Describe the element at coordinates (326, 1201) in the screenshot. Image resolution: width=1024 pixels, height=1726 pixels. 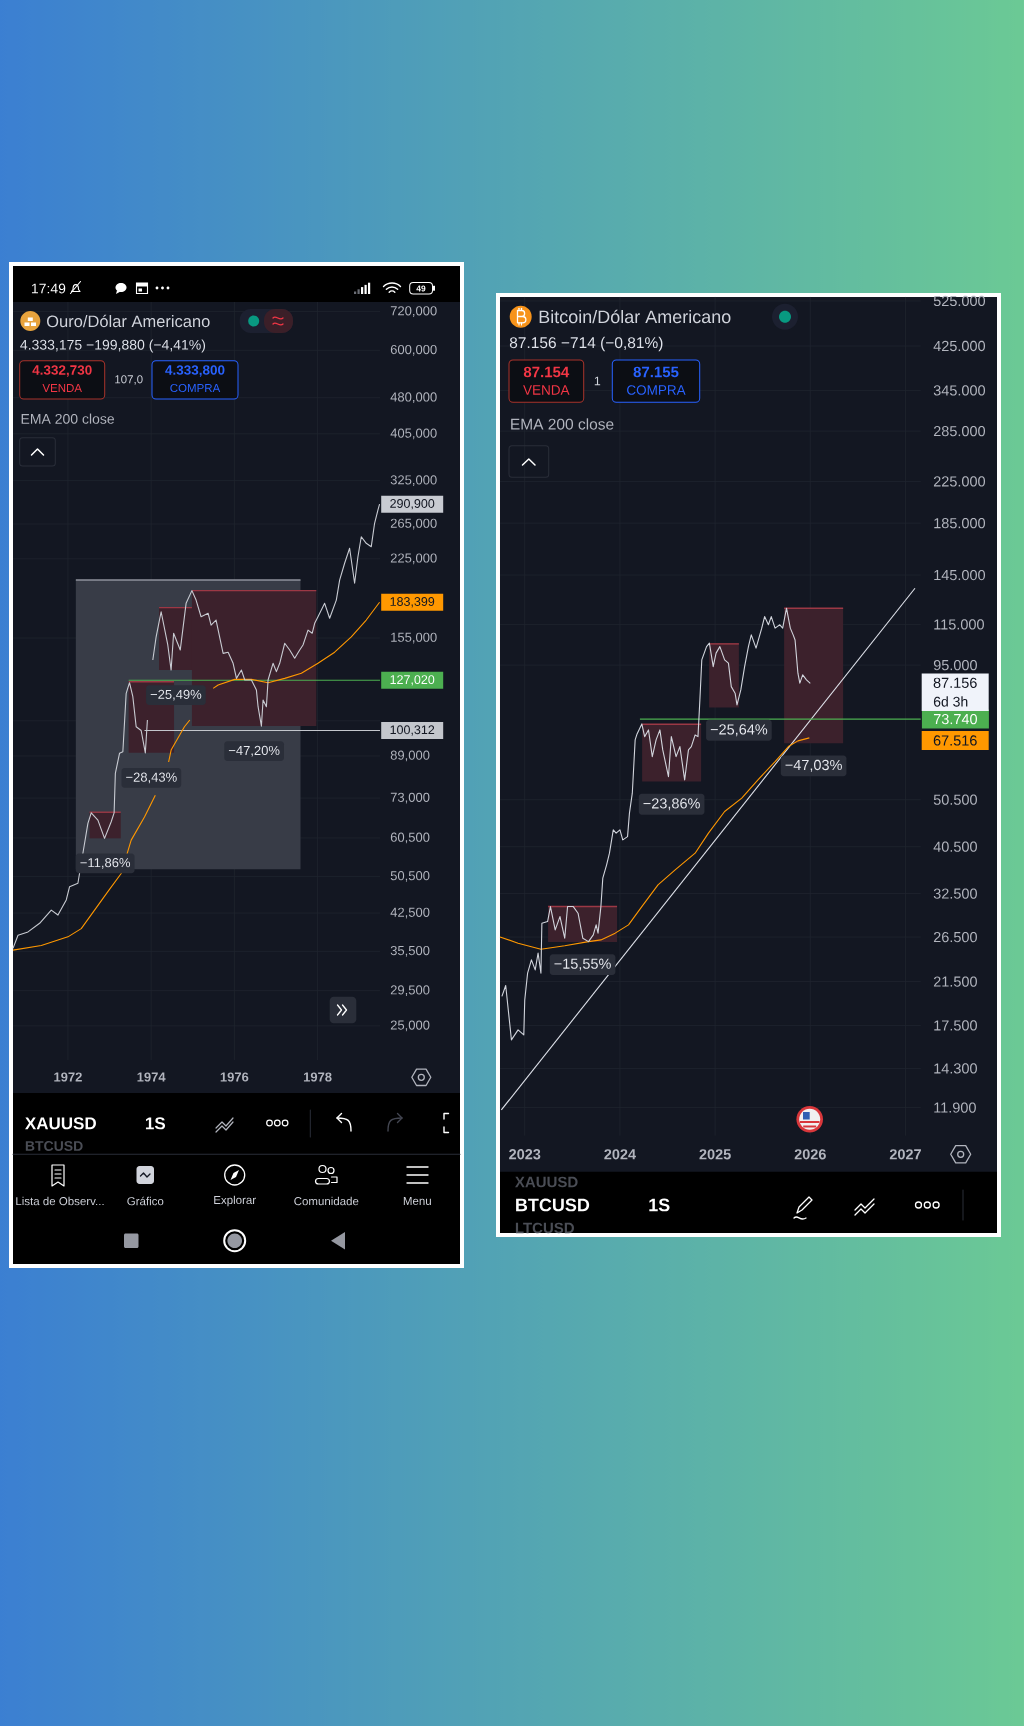
I see `text: Comunidade` at that location.